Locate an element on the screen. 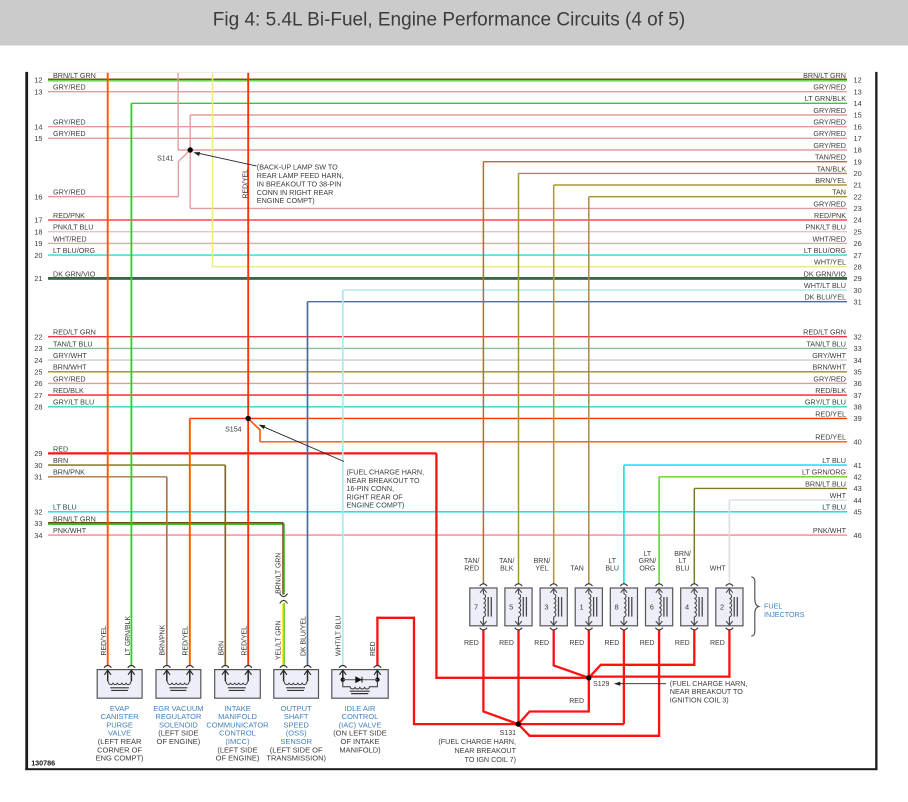 The height and width of the screenshot is (802, 908). svg-text: 45 is located at coordinates (858, 512).